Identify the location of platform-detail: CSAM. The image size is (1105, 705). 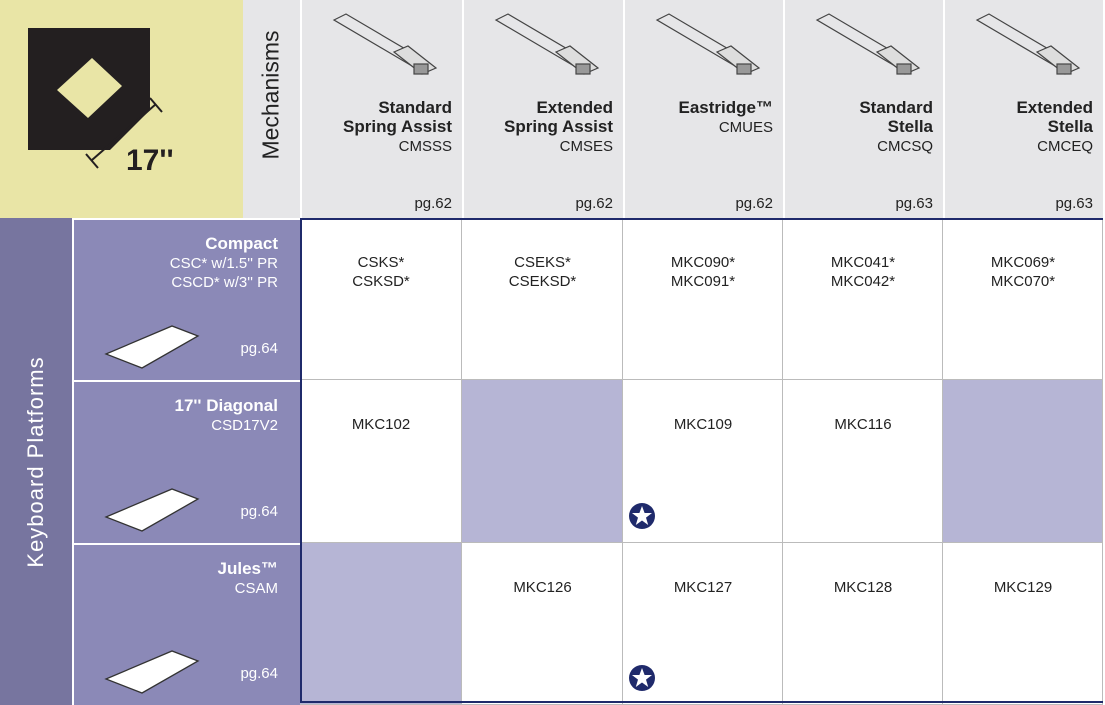
(256, 588).